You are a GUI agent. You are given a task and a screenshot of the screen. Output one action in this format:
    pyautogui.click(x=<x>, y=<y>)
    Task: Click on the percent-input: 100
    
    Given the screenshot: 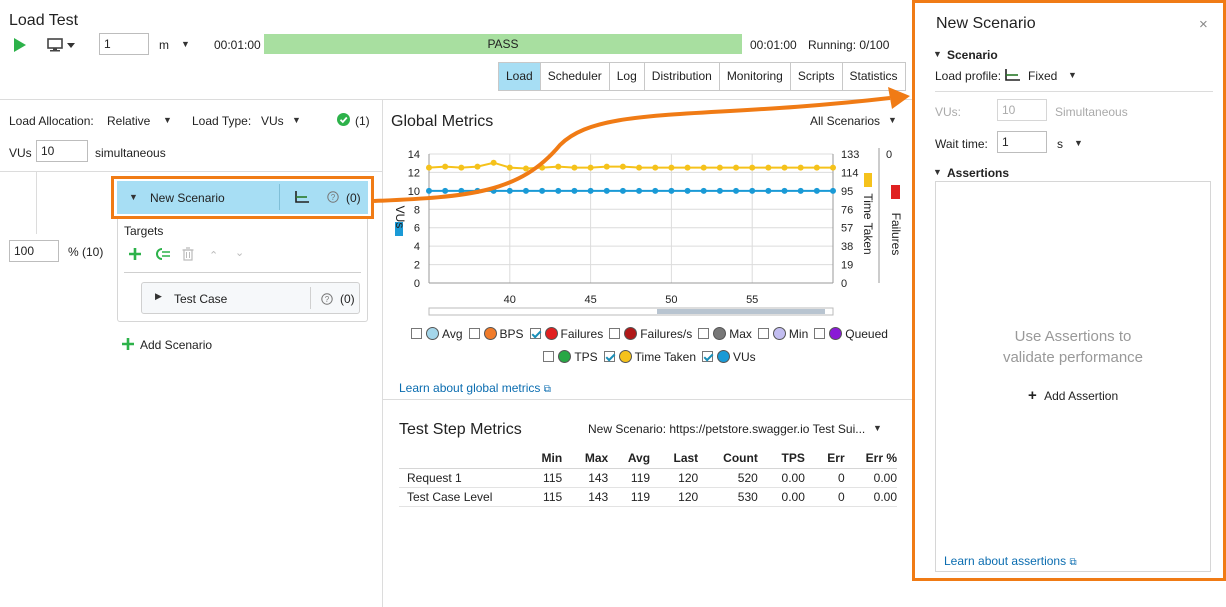 What is the action you would take?
    pyautogui.click(x=34, y=251)
    